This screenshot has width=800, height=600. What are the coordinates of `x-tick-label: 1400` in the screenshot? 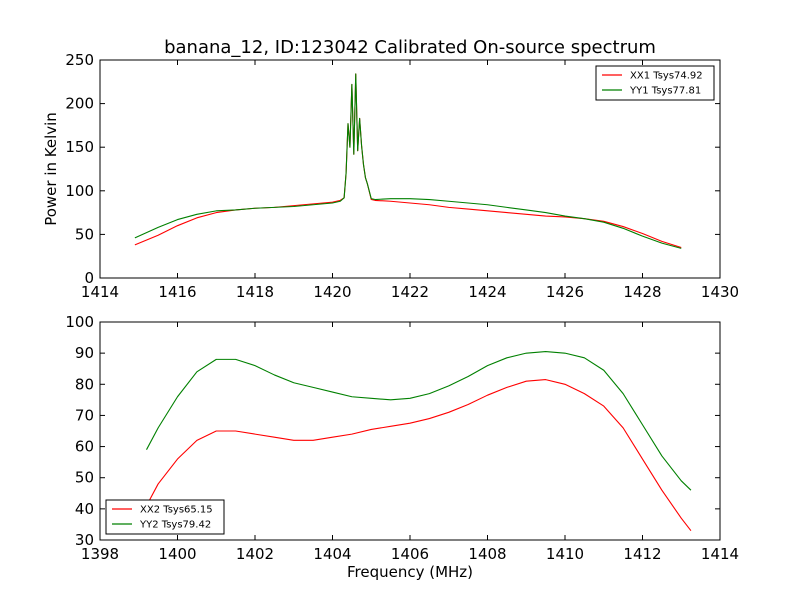 It's located at (177, 554).